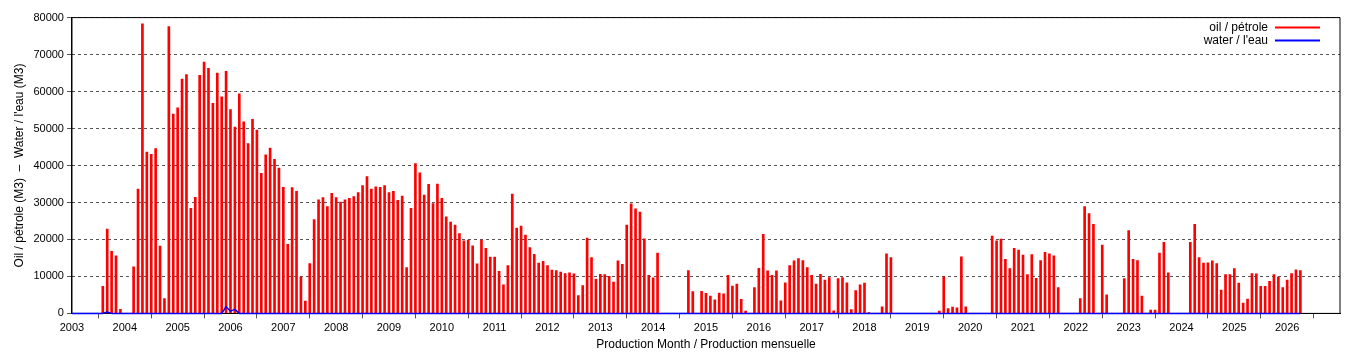 This screenshot has width=1360, height=360. I want to click on y-tick-label: 50000, so click(48, 127).